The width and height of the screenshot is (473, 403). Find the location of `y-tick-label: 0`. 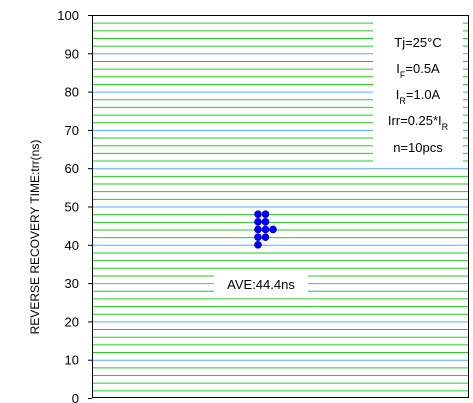

y-tick-label: 0 is located at coordinates (75, 397).